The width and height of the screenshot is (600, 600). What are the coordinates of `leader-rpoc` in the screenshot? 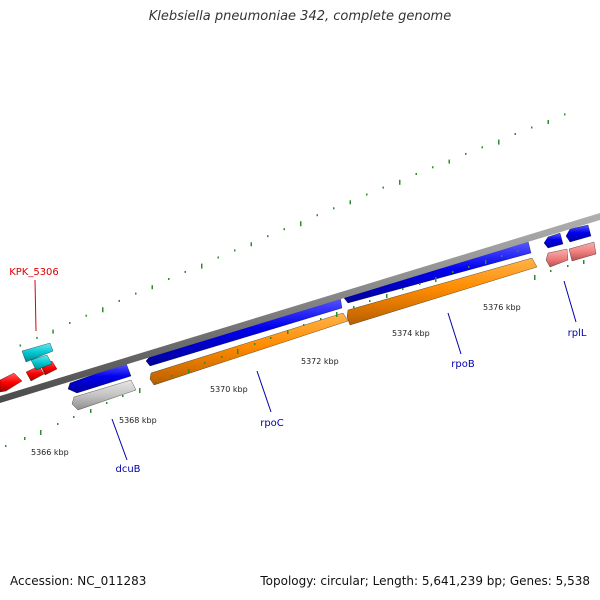 It's located at (264, 391).